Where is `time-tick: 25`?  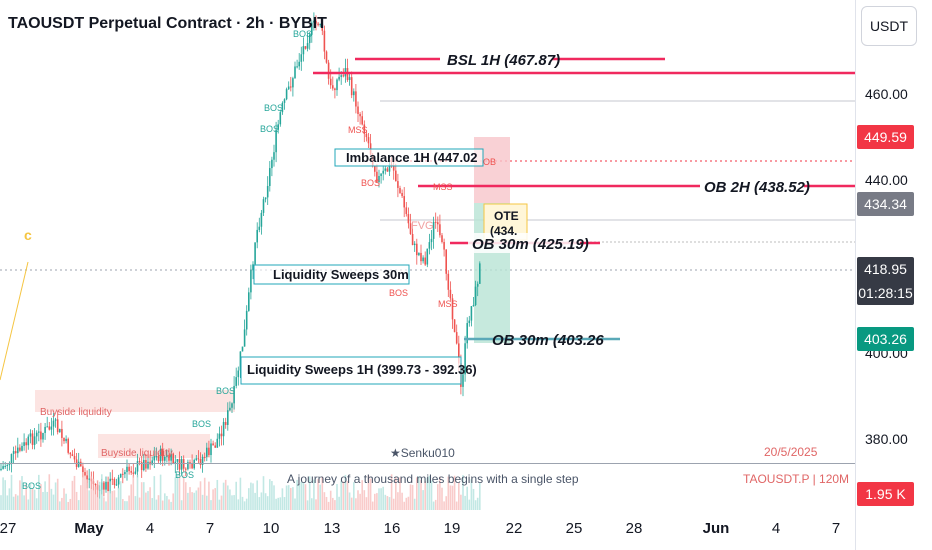 time-tick: 25 is located at coordinates (574, 528).